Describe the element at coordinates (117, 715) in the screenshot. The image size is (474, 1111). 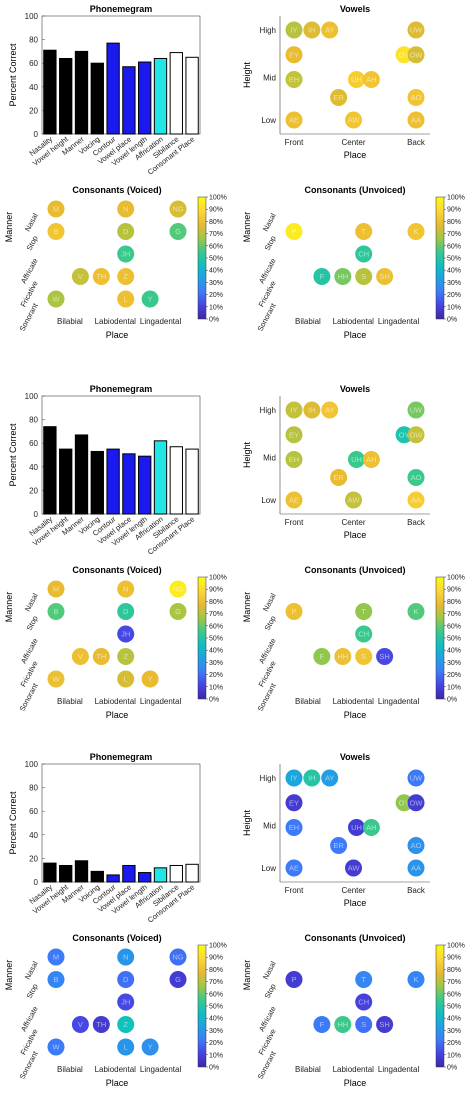
I see `set-2-voiced-xlabel: Place` at that location.